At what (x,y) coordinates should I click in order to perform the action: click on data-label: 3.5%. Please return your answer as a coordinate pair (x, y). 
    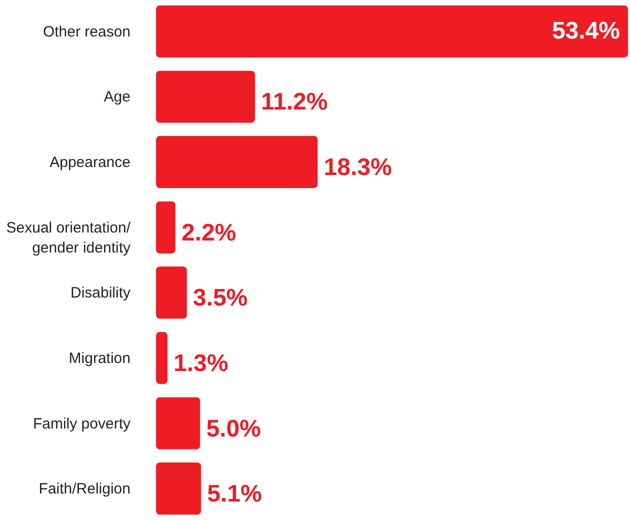
    Looking at the image, I should click on (220, 298).